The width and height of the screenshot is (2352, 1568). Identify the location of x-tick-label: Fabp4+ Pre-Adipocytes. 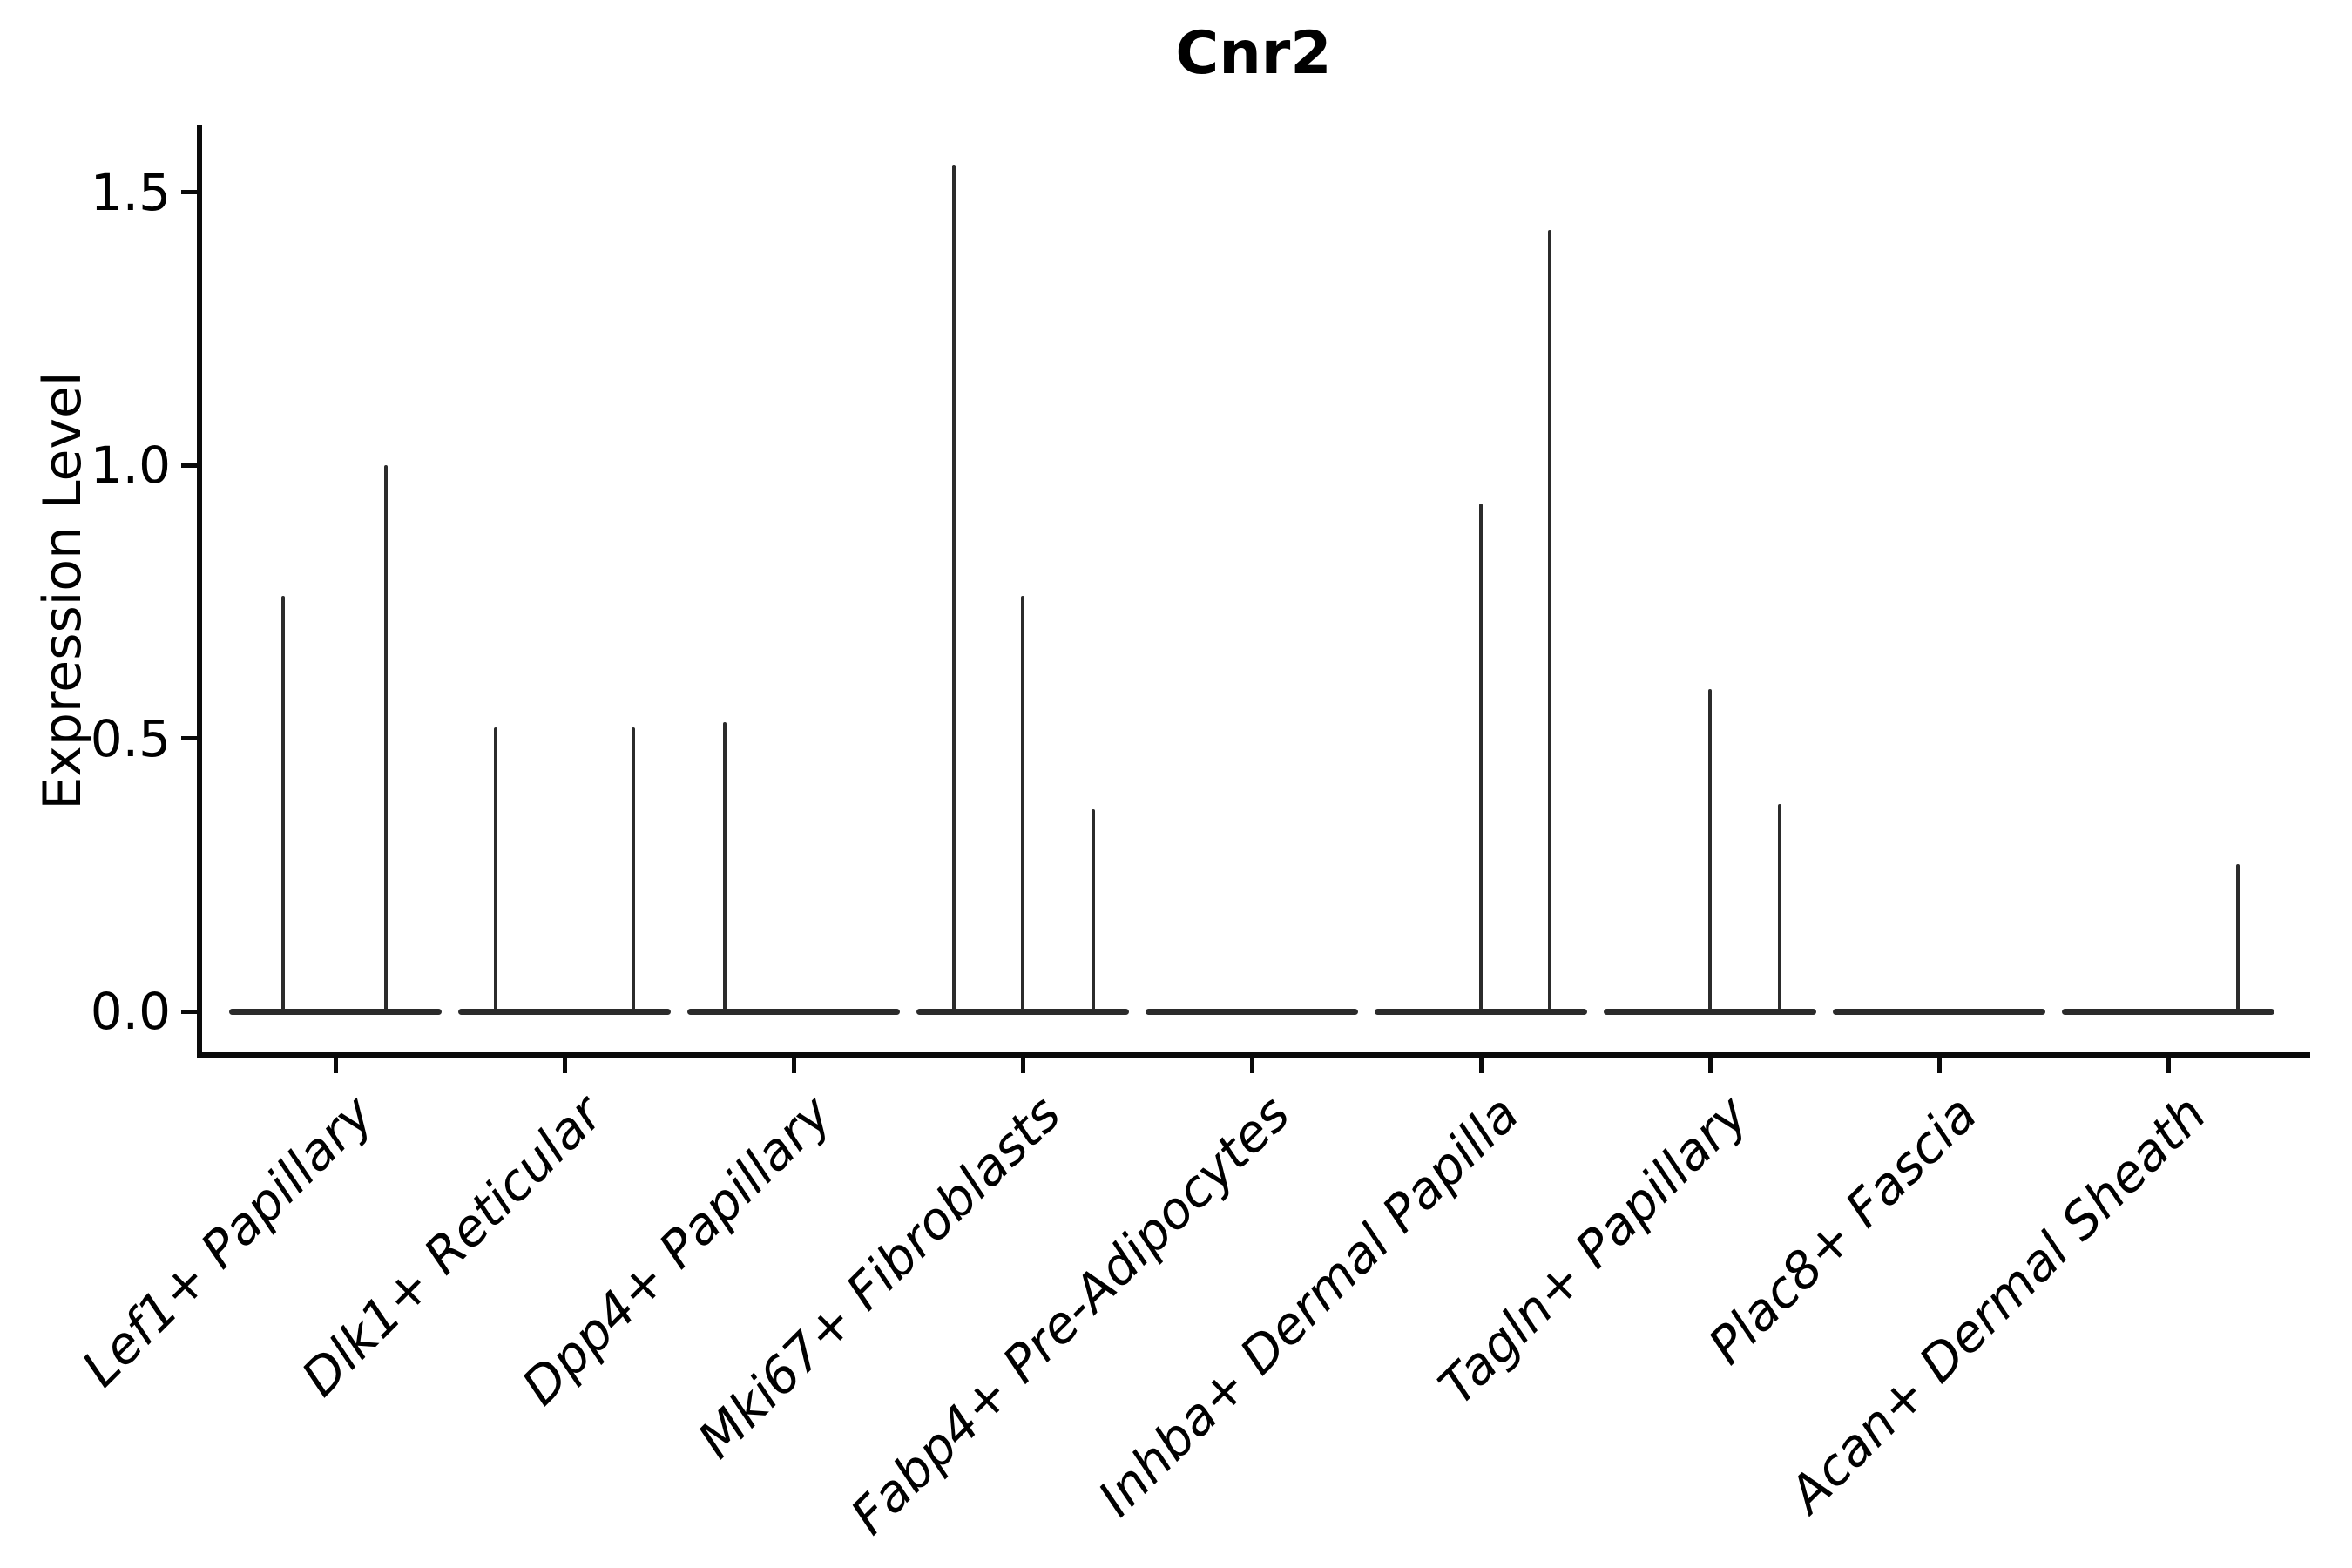
(1070, 1315).